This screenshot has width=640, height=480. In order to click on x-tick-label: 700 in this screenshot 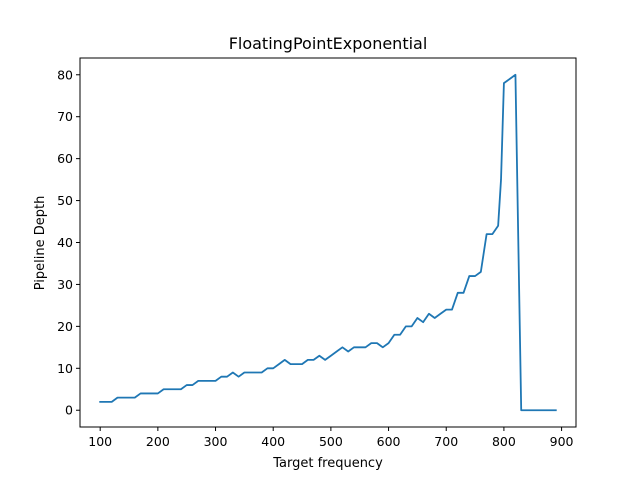, I will do `click(446, 441)`.